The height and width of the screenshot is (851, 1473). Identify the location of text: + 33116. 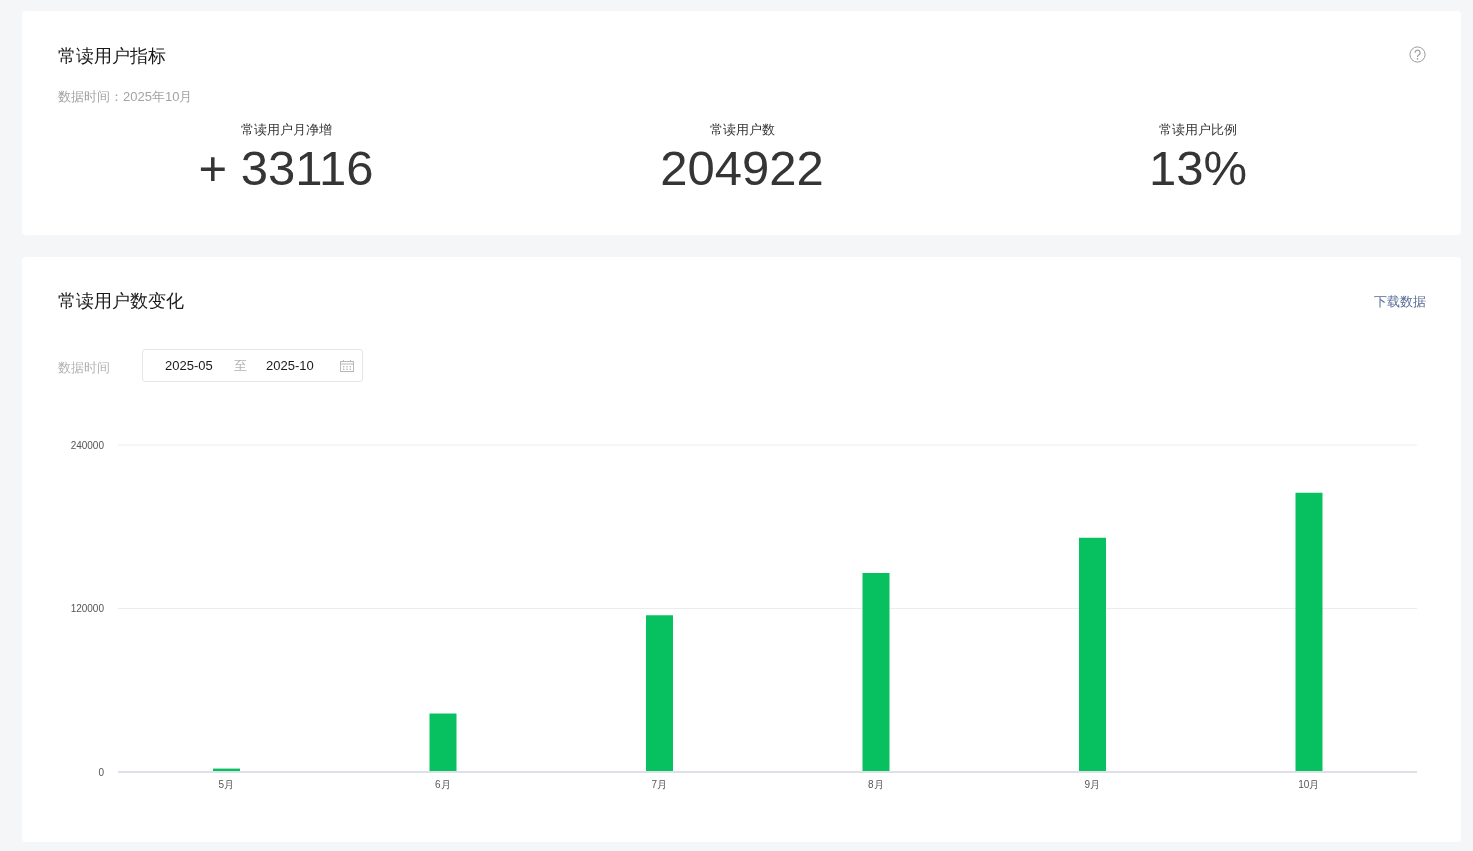
(286, 168).